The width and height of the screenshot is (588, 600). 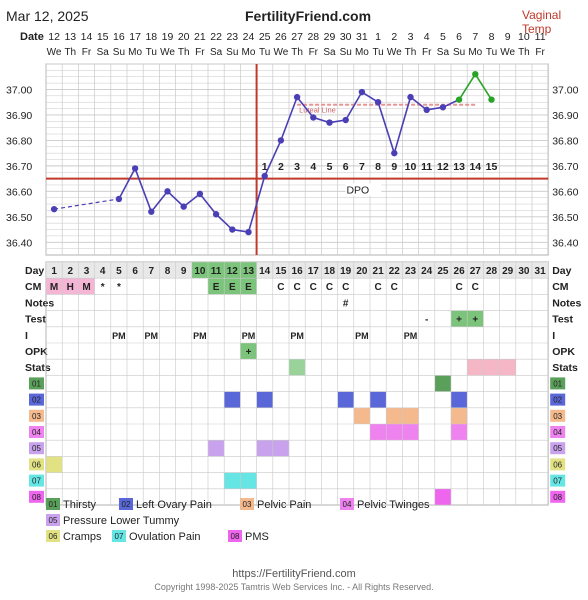 I want to click on date-label: 20, so click(x=184, y=37).